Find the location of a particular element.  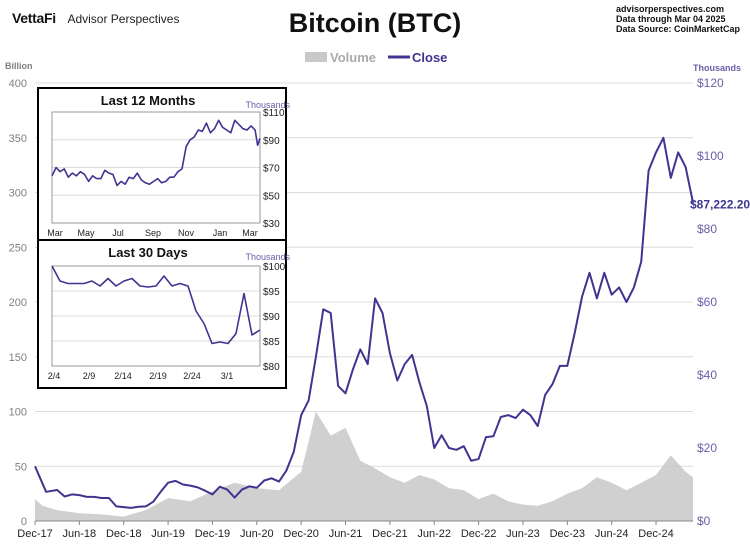

x-tick-label: Jun-24 is located at coordinates (612, 534).